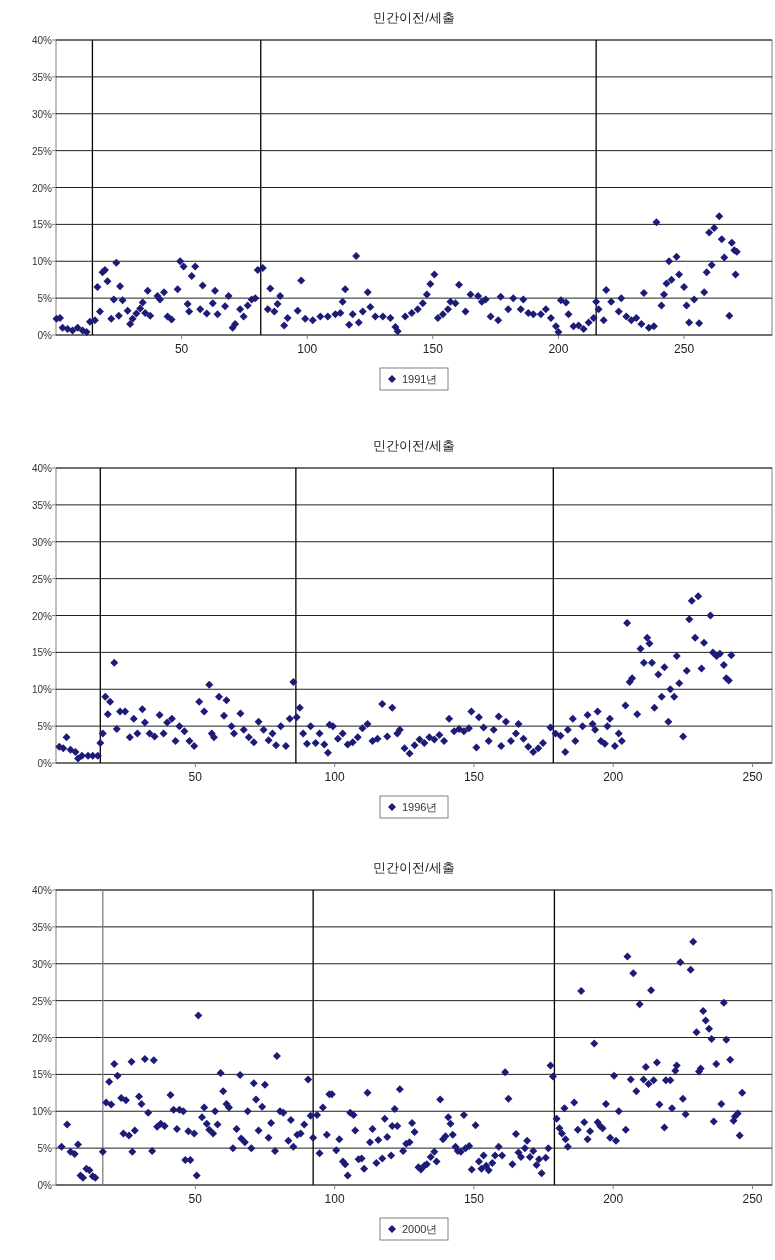  What do you see at coordinates (420, 807) in the screenshot?
I see `legend-label: 1996년` at bounding box center [420, 807].